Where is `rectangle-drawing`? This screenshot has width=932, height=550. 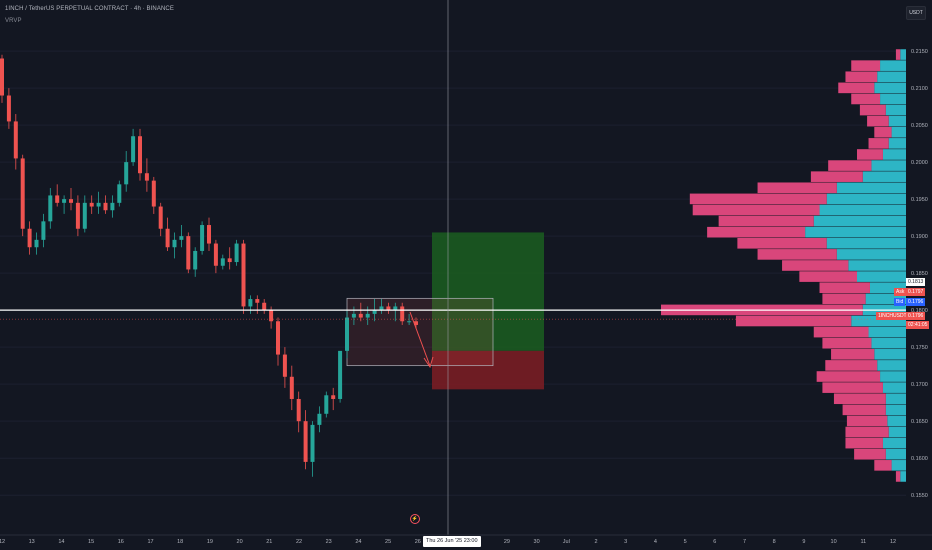 rectangle-drawing is located at coordinates (420, 332).